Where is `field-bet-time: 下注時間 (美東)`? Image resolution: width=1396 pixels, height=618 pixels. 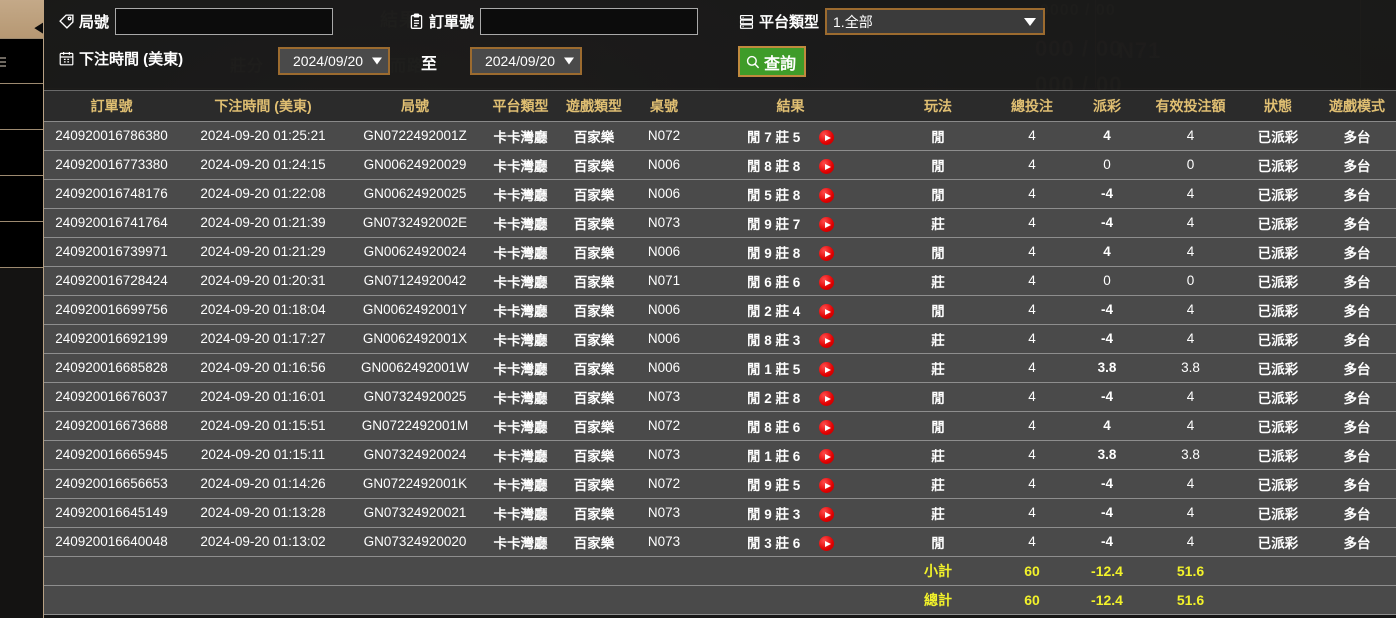 field-bet-time: 下注時間 (美東) is located at coordinates (123, 58).